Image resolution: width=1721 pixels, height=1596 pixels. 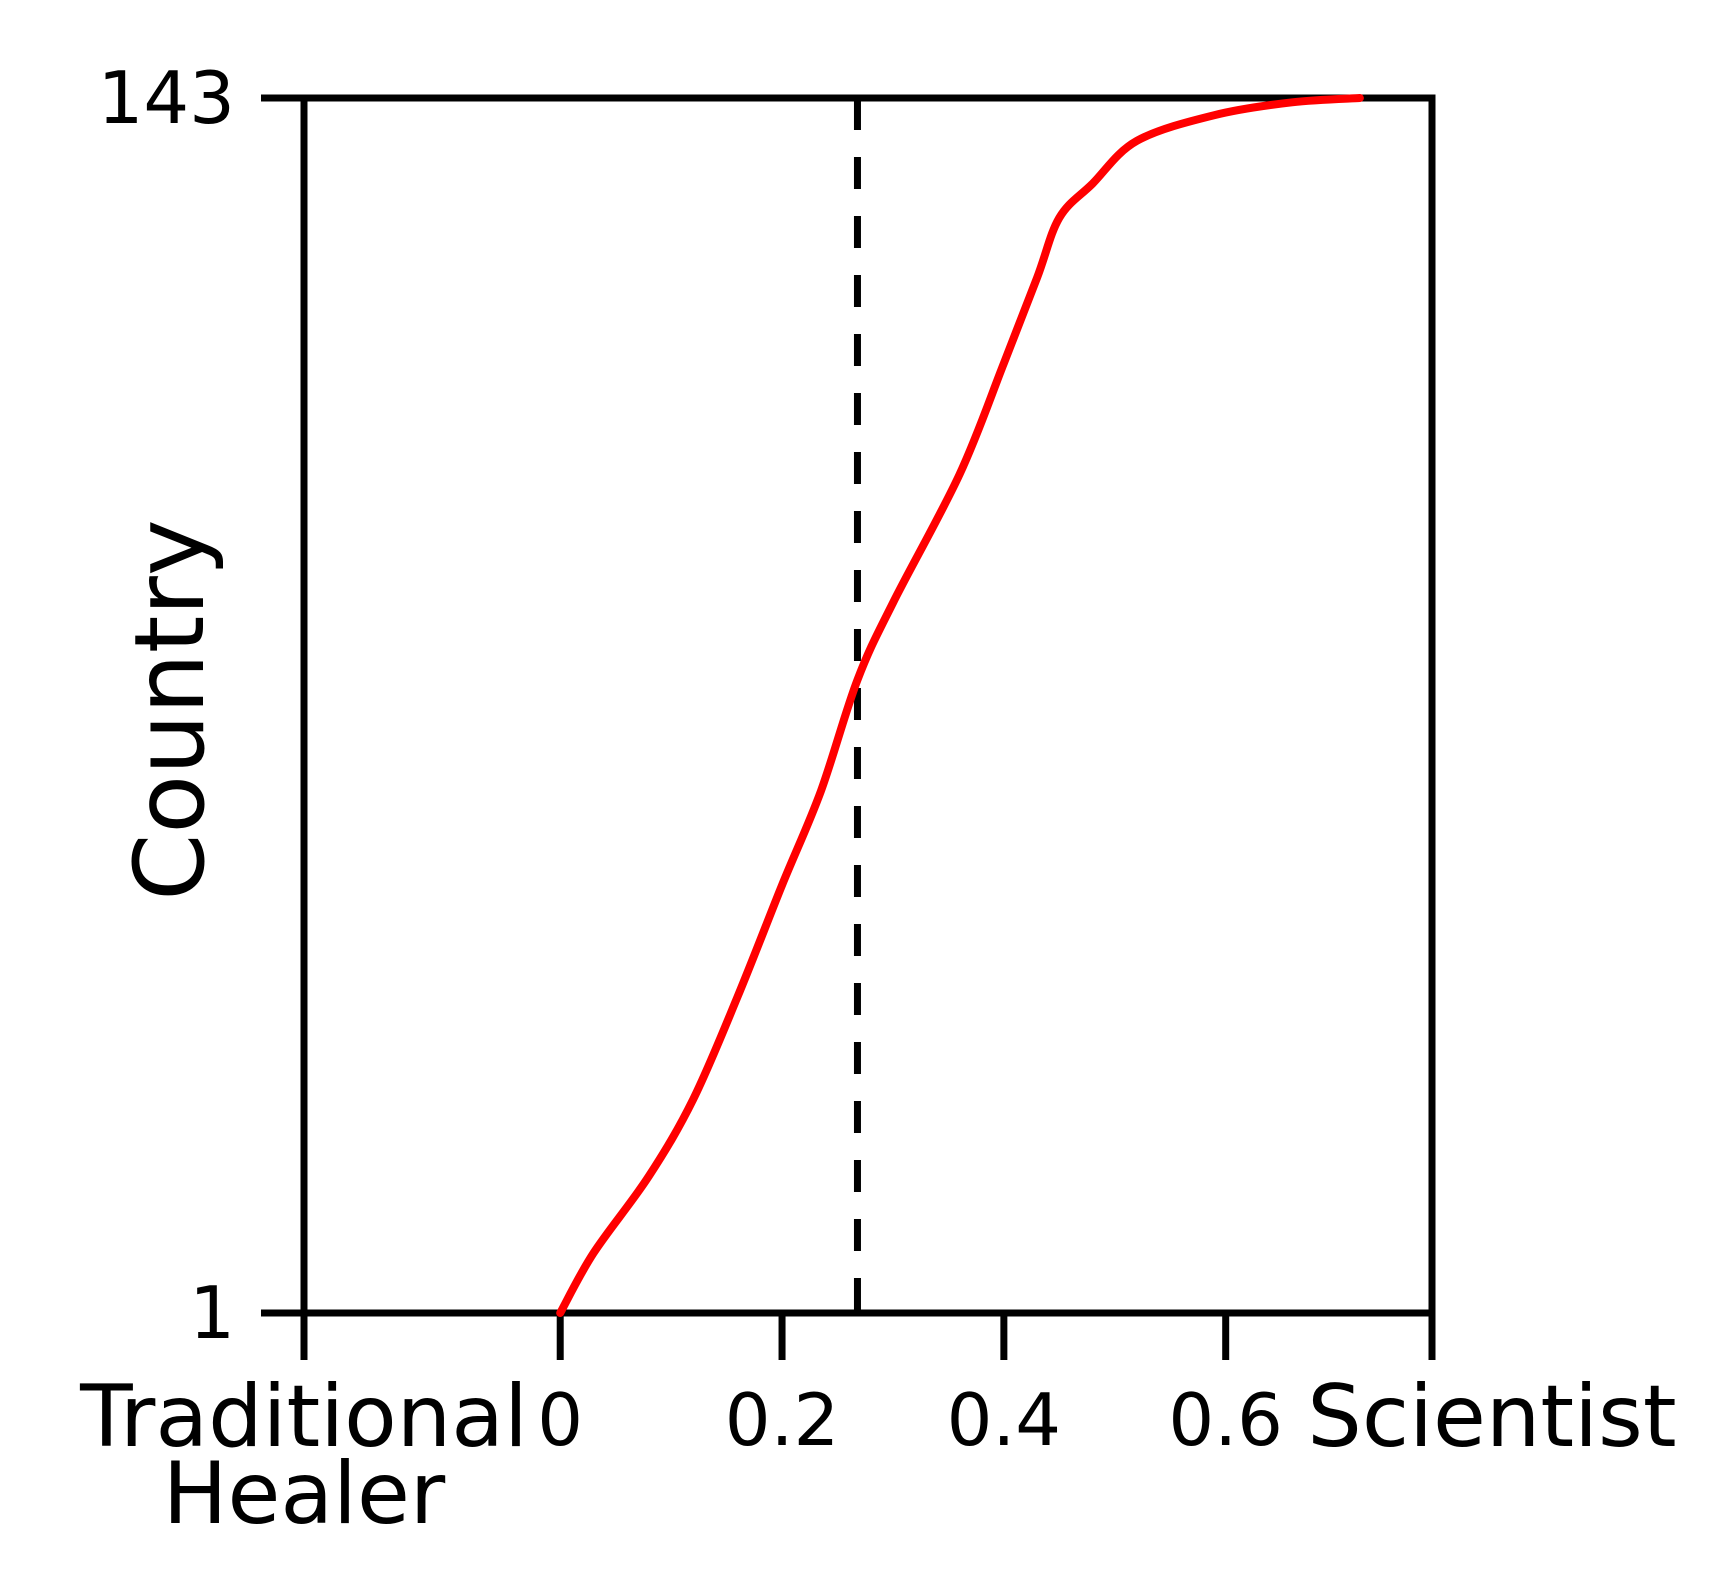 I want to click on x-tick-label: 0.4, so click(x=1004, y=1420).